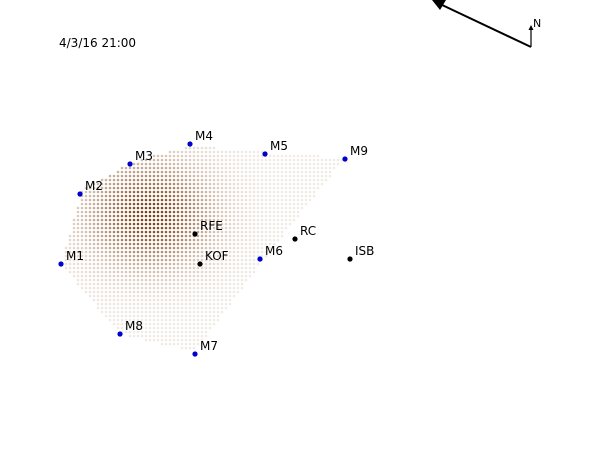  What do you see at coordinates (364, 251) in the screenshot?
I see `site-label-isb: ISB` at bounding box center [364, 251].